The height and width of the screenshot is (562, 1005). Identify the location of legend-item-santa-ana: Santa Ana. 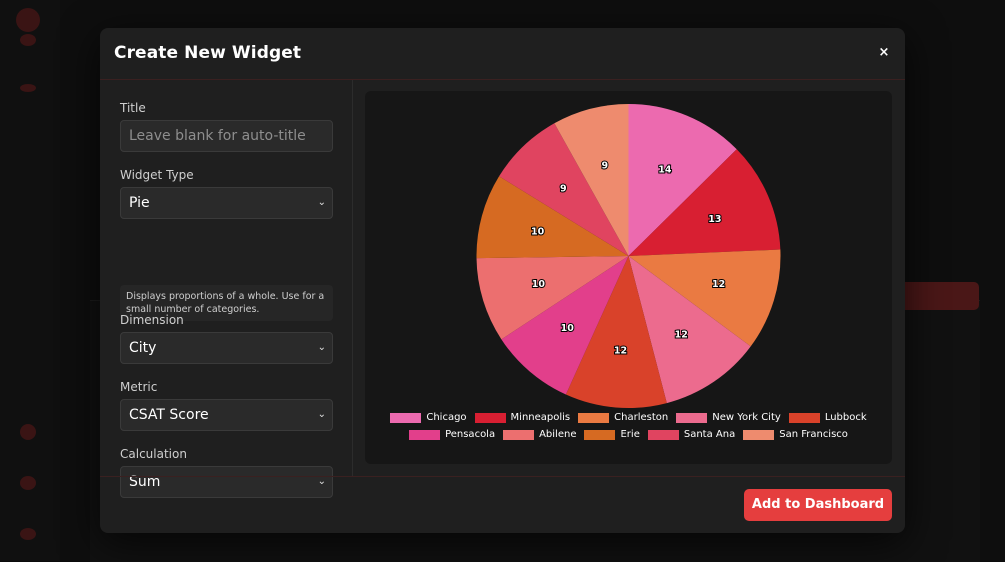
(691, 434).